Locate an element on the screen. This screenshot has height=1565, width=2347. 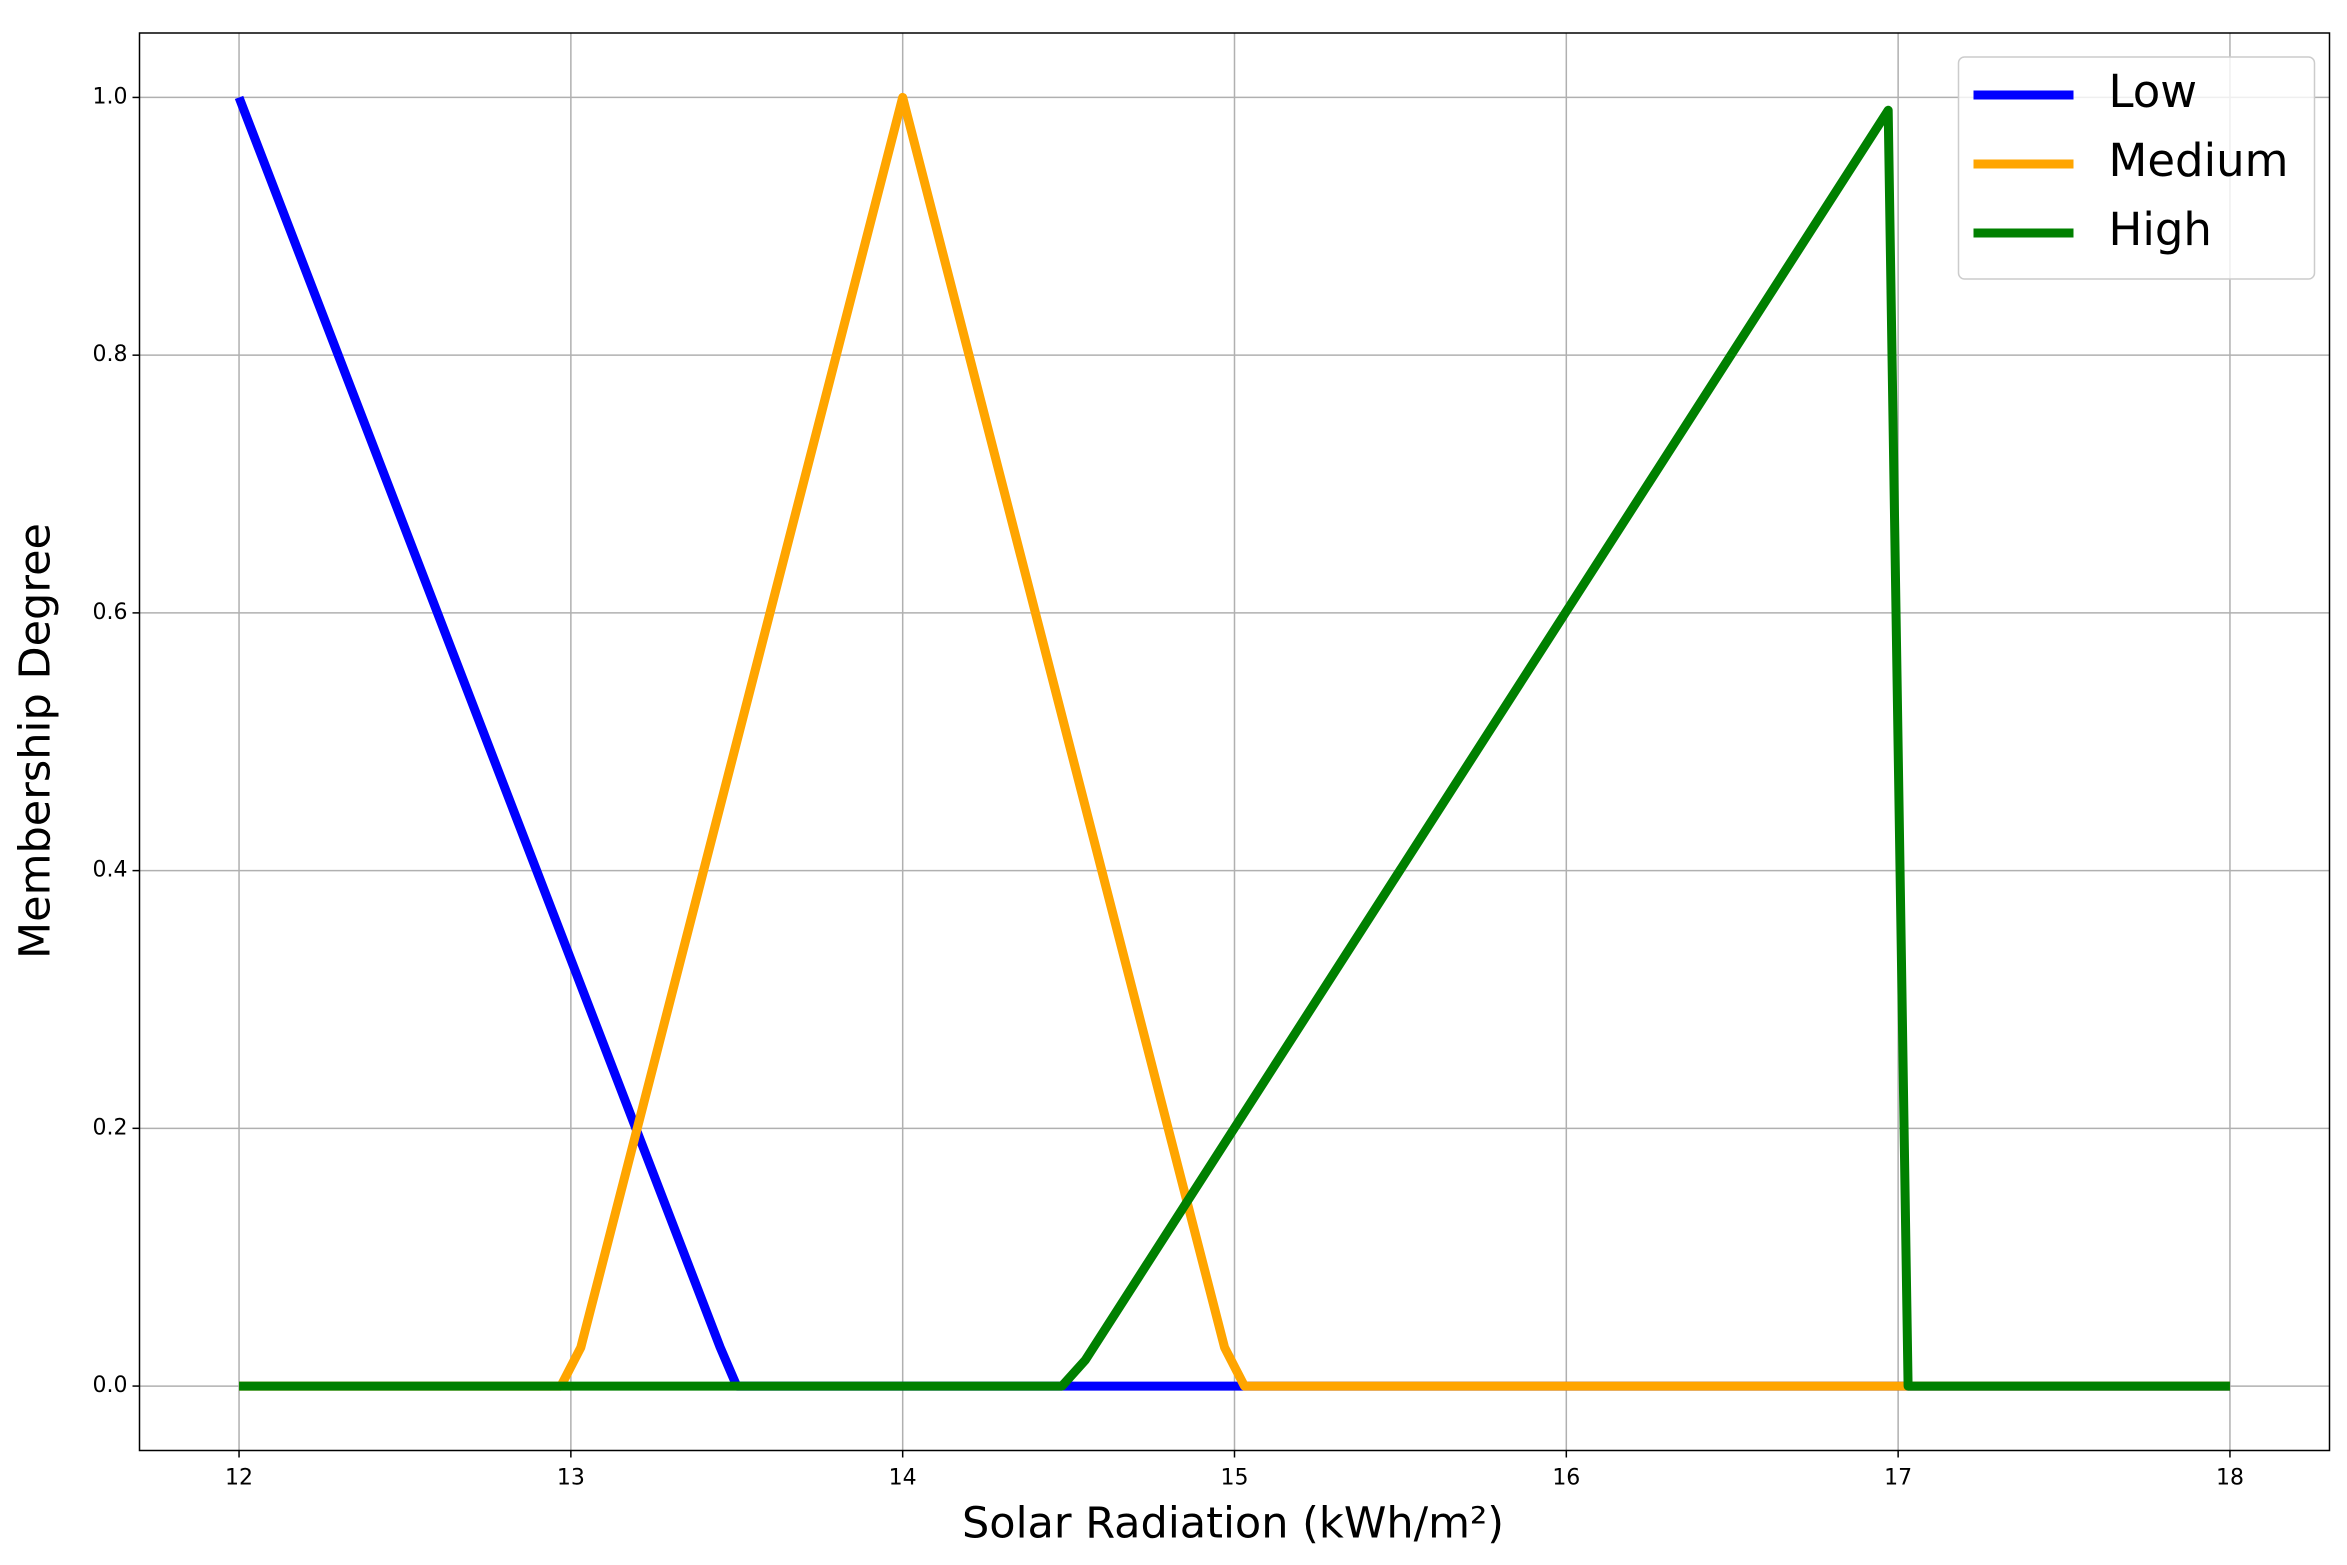
legend-label: High is located at coordinates (2160, 229).